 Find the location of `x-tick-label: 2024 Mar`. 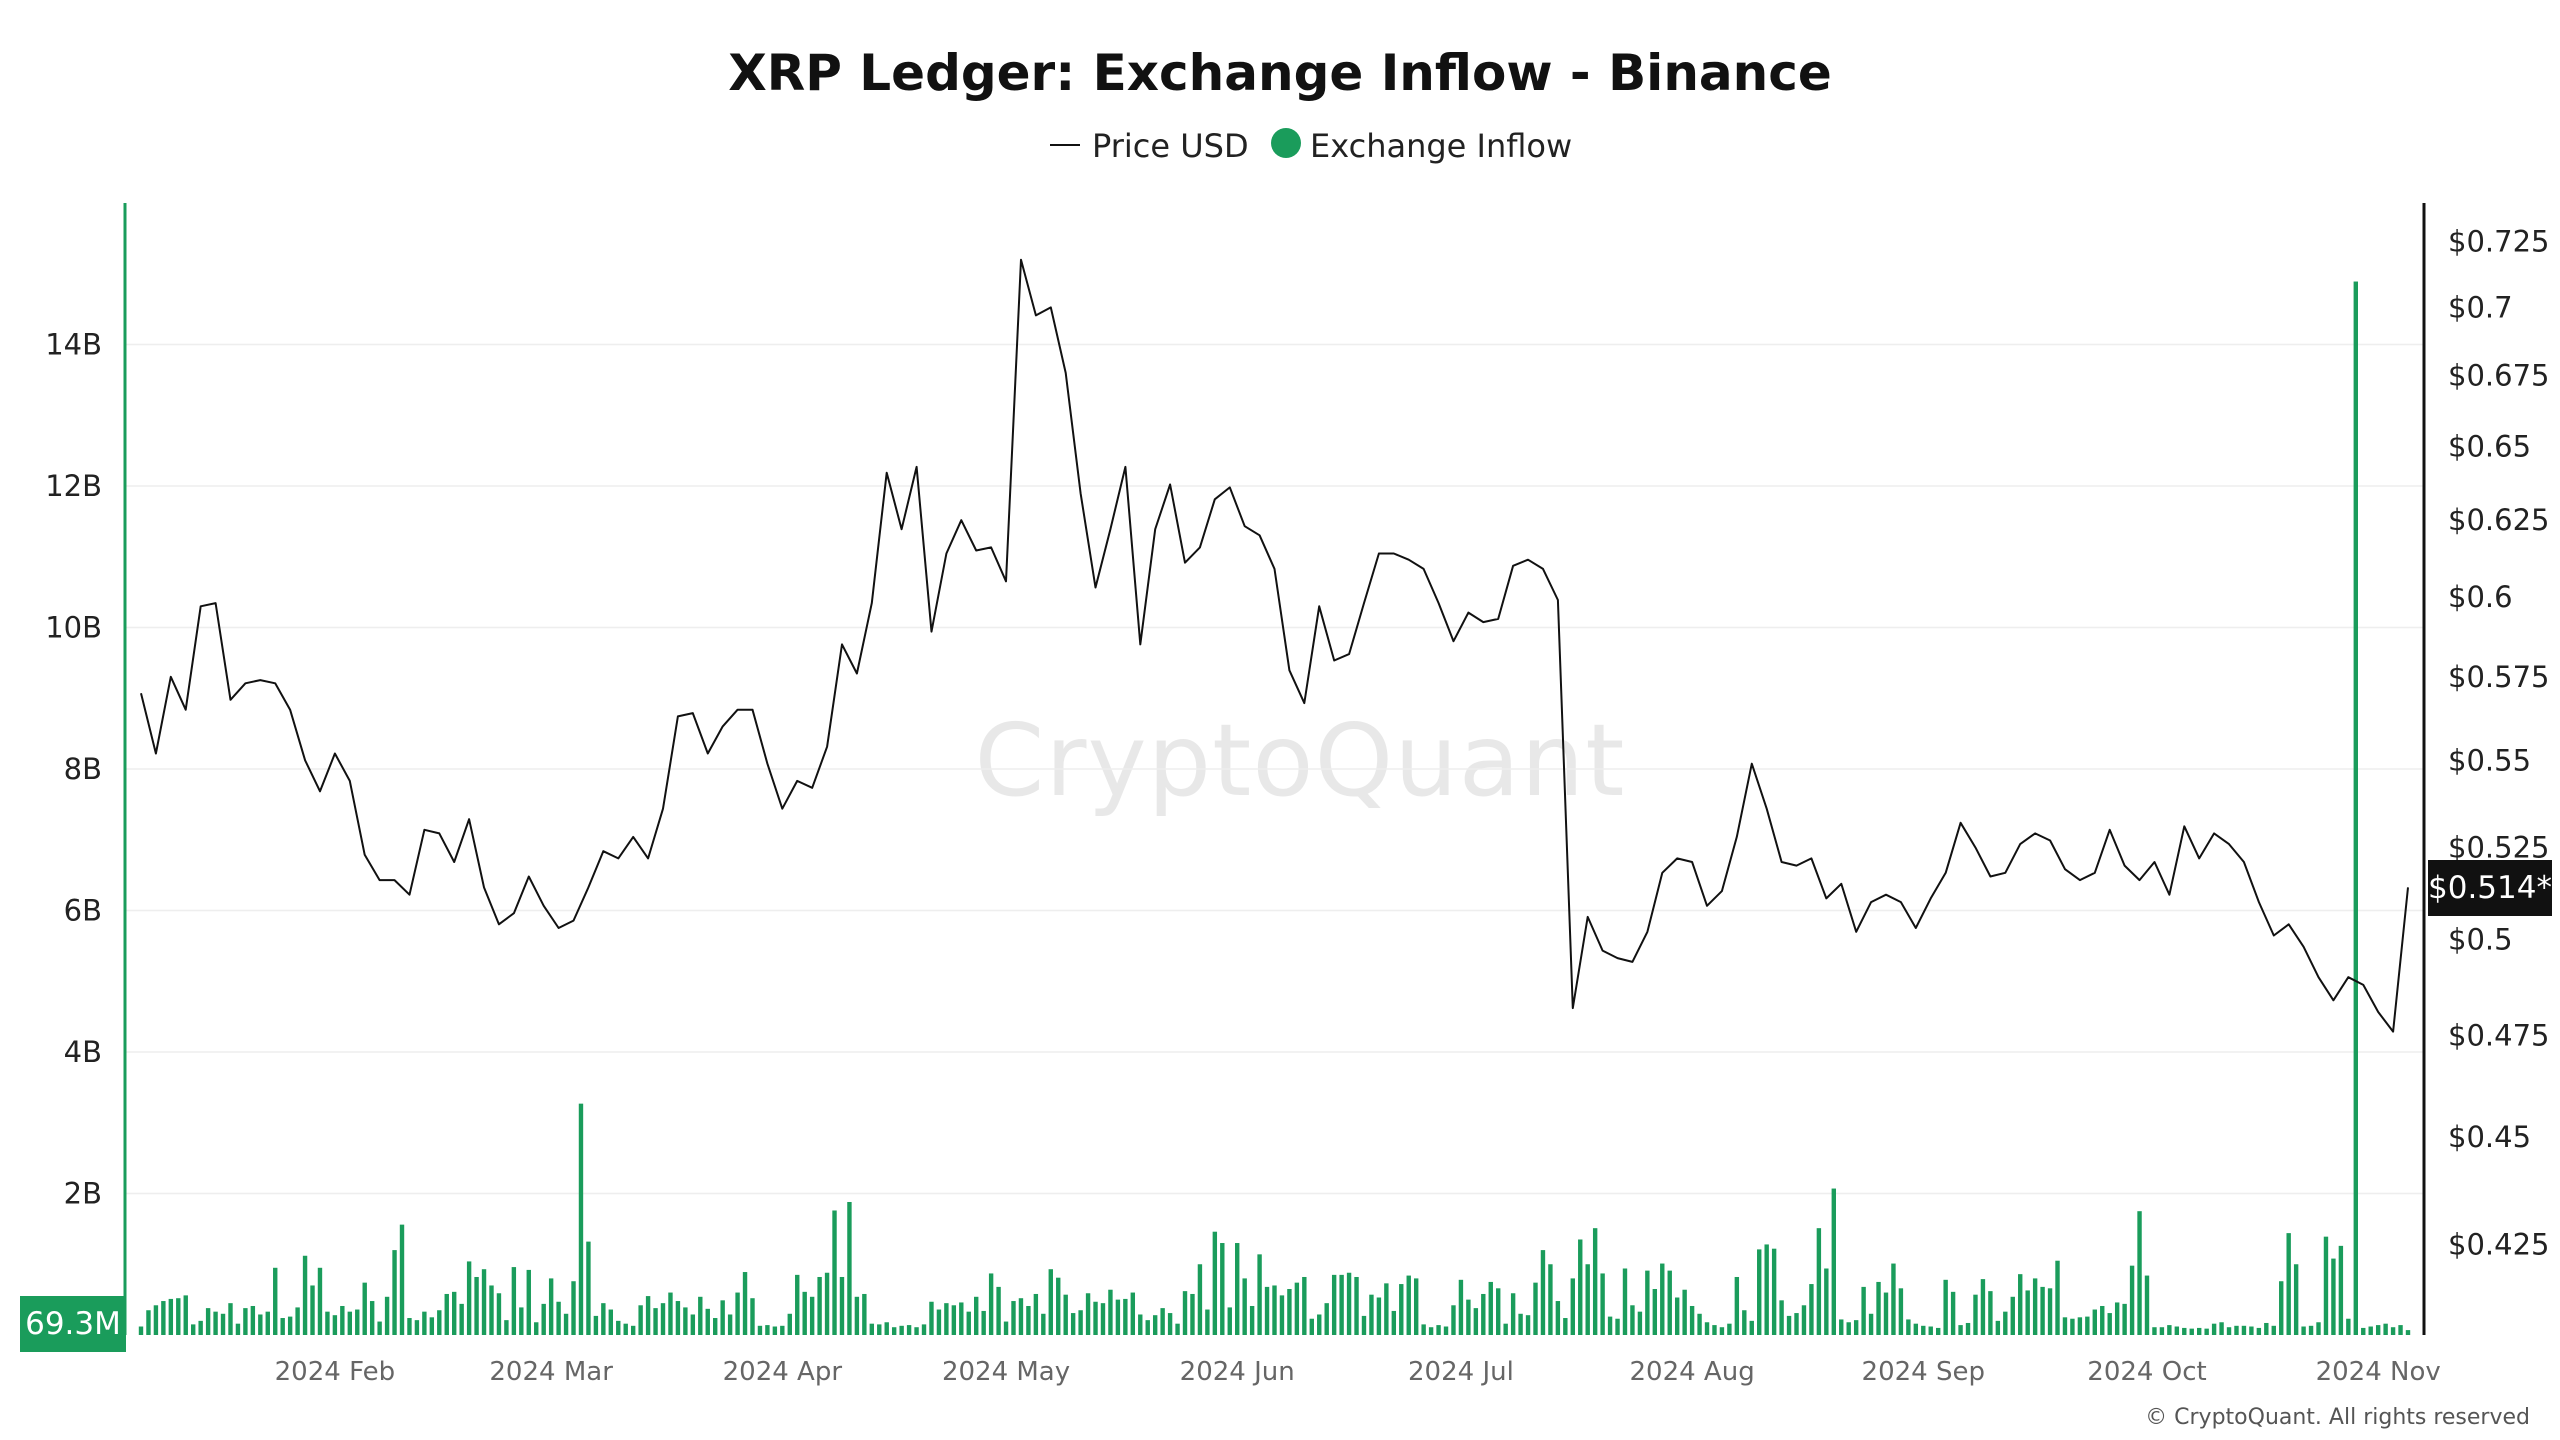

x-tick-label: 2024 Mar is located at coordinates (551, 1372).